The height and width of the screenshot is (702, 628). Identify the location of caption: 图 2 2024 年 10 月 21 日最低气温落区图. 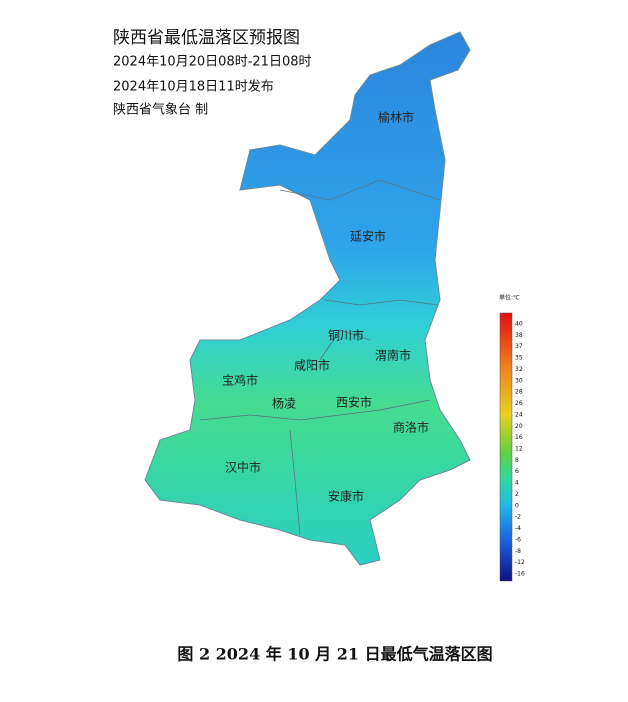
(334, 654).